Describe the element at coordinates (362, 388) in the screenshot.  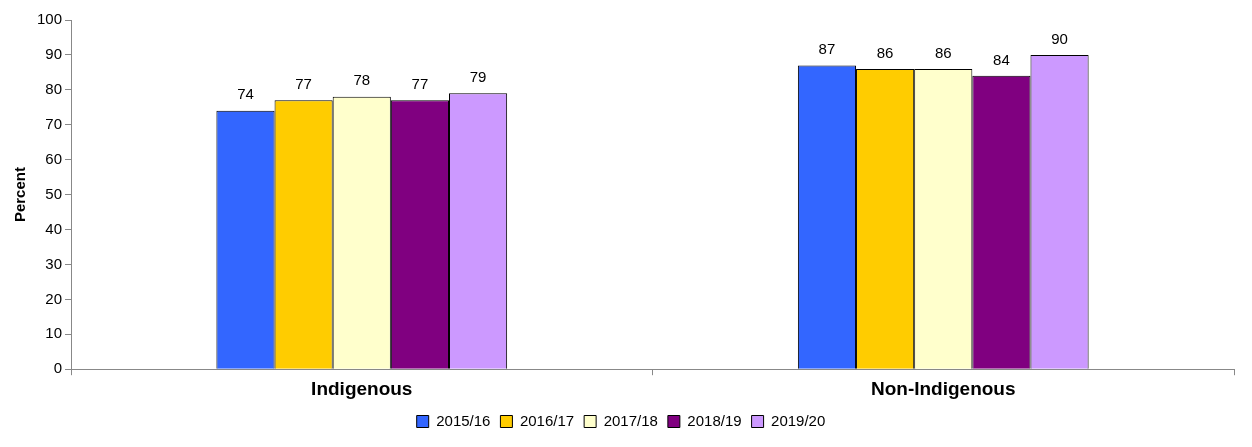
I see `x-tick-label: Indigenous` at that location.